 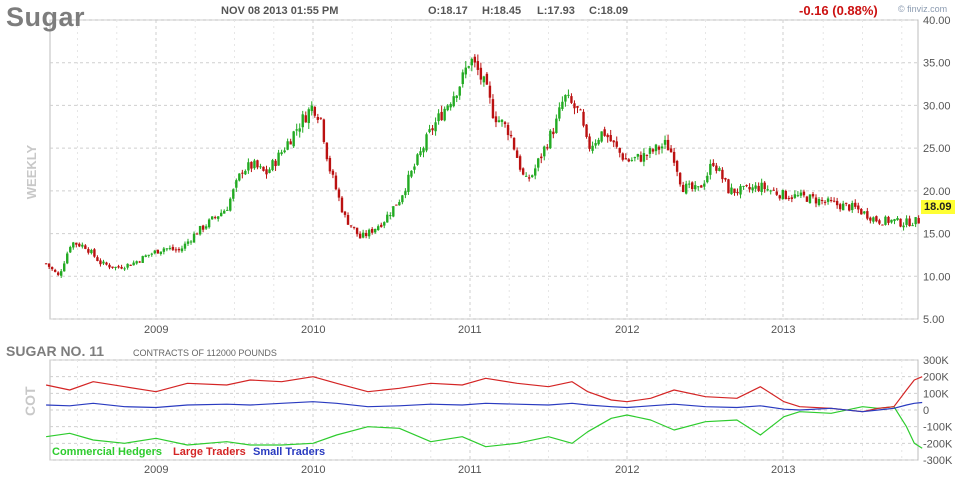 What do you see at coordinates (31, 172) in the screenshot?
I see `period-label: WEEKLY` at bounding box center [31, 172].